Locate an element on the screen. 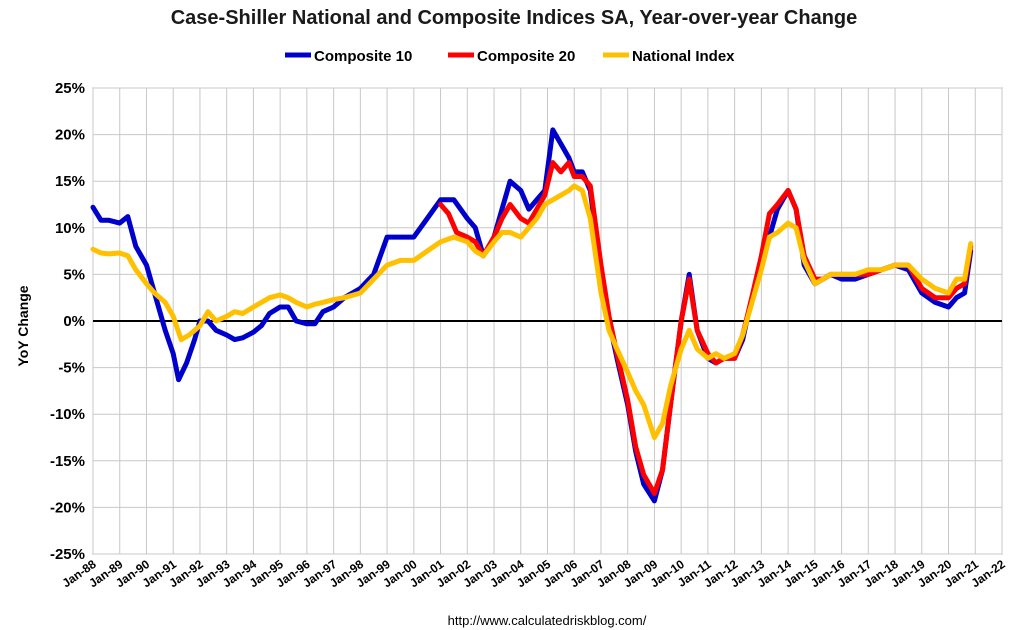  y-axis-label: YoY Change is located at coordinates (23, 325).